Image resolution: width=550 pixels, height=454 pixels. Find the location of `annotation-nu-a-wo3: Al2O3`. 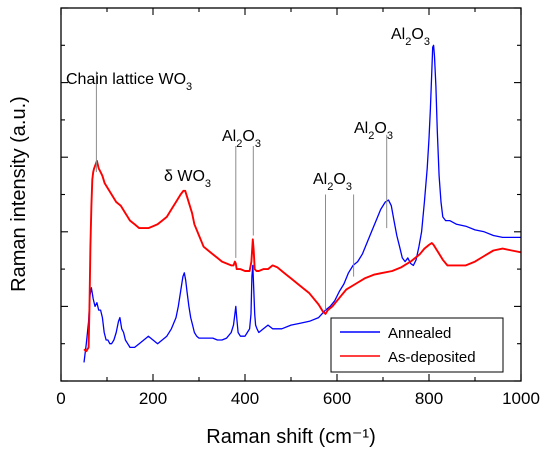

annotation-nu-a-wo3: Al2O3 is located at coordinates (373, 131).